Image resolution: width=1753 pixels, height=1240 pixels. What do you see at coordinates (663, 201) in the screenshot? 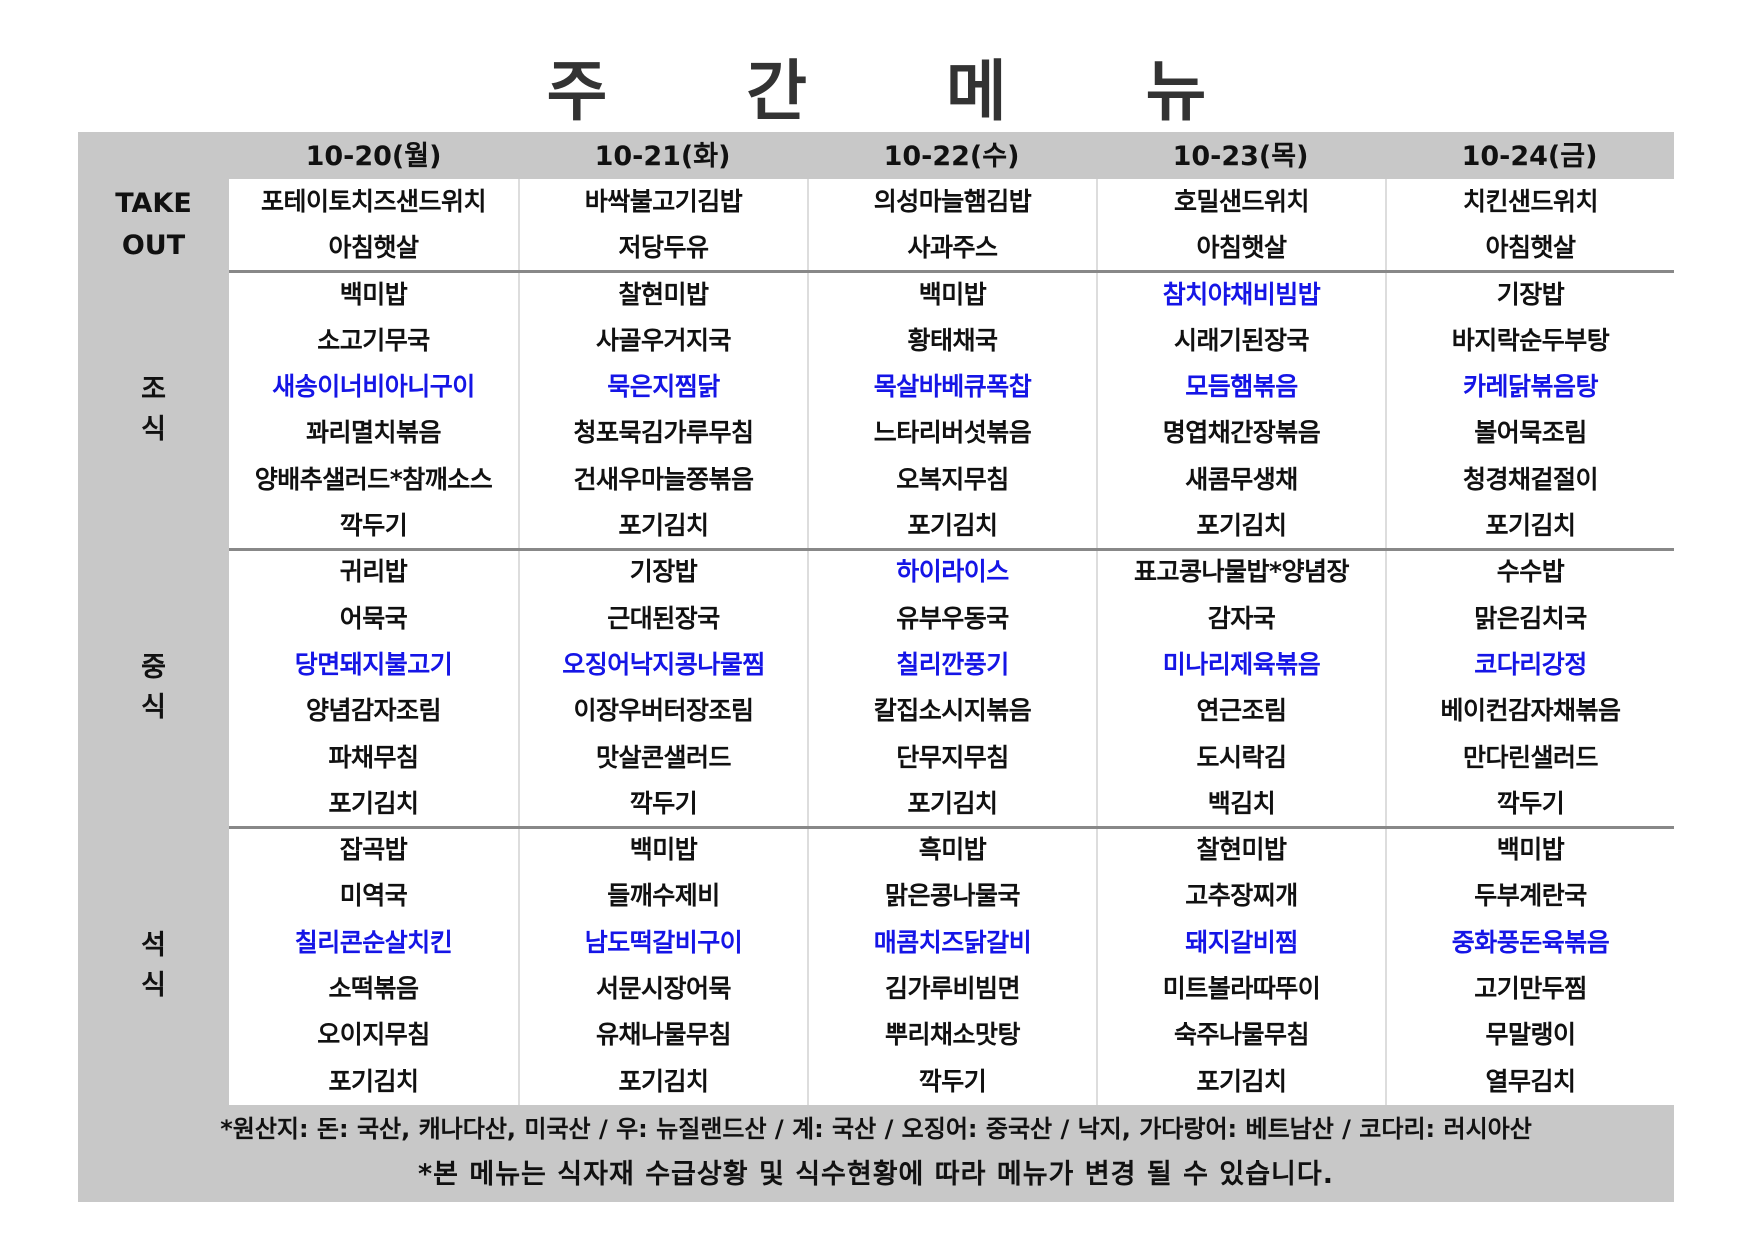
I see `menu-item: 바싹불고기김밥` at bounding box center [663, 201].